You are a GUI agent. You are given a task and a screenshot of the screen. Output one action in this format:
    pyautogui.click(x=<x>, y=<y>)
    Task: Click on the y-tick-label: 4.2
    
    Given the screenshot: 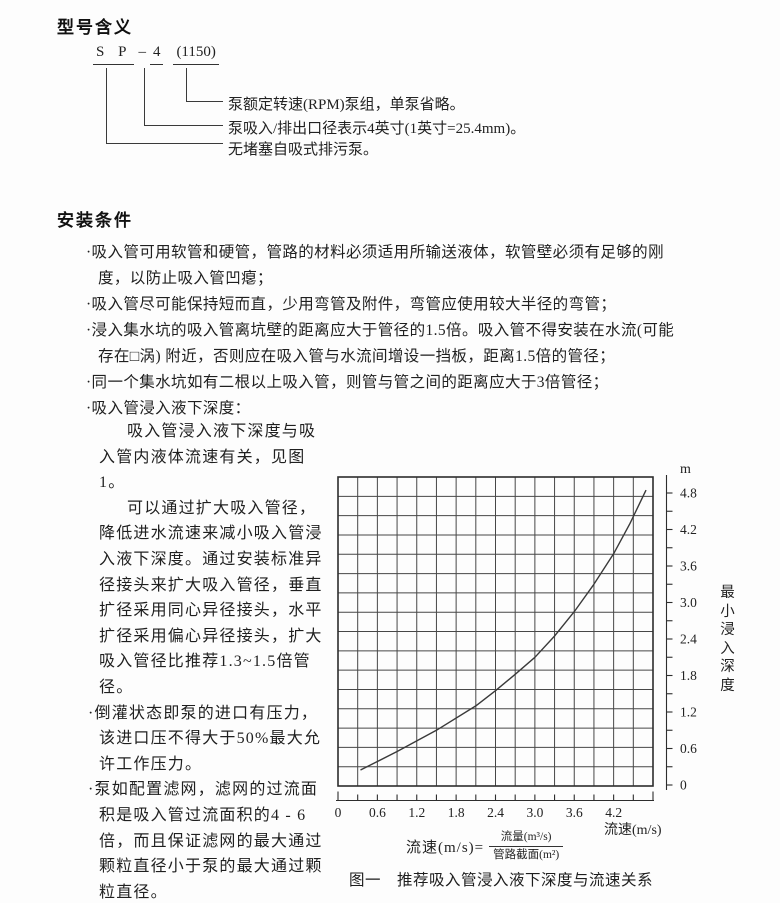 What is the action you would take?
    pyautogui.click(x=688, y=529)
    